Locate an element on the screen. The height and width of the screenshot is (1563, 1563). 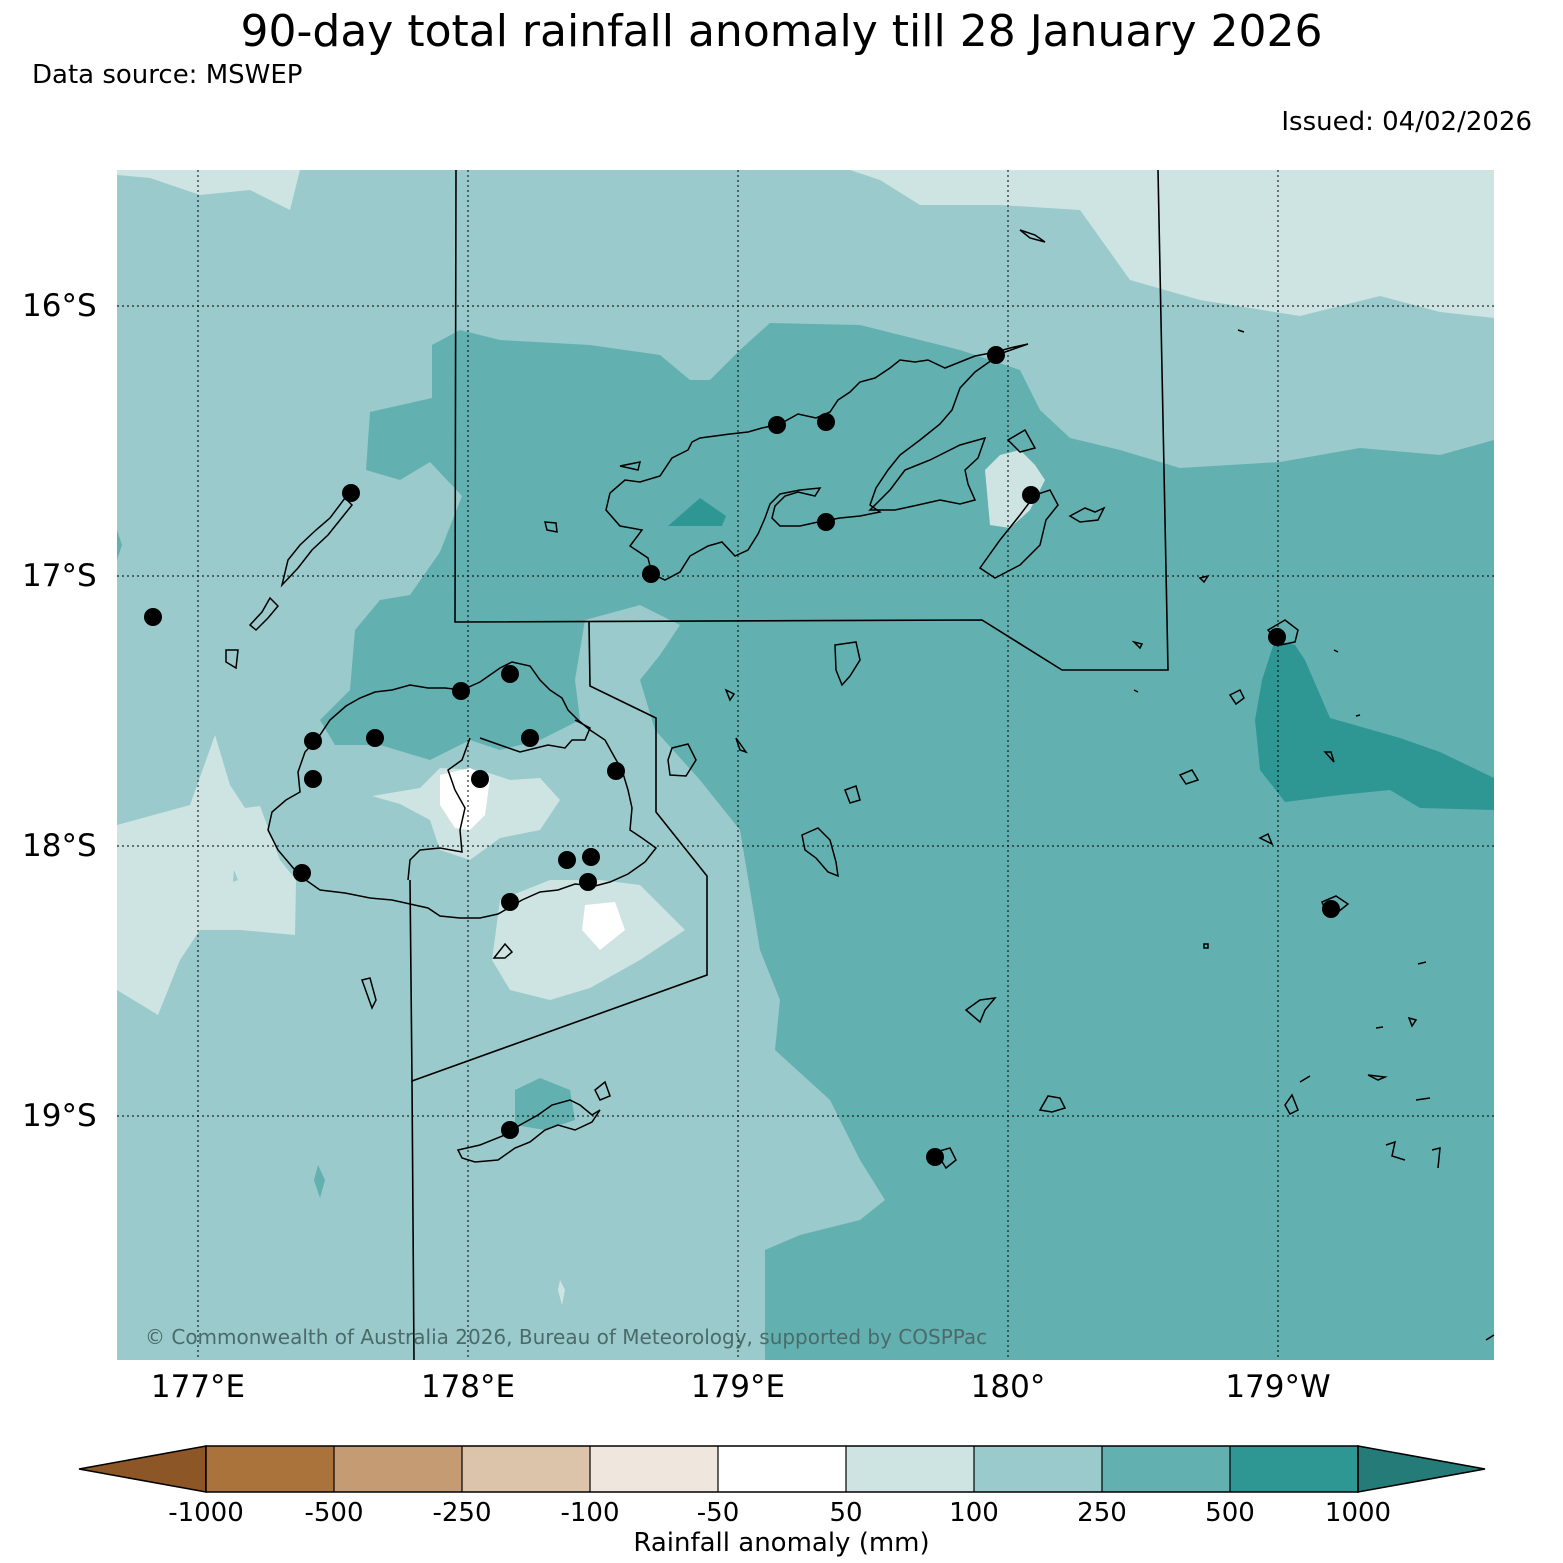
contour-50-100-south is located at coordinates (588, 940).